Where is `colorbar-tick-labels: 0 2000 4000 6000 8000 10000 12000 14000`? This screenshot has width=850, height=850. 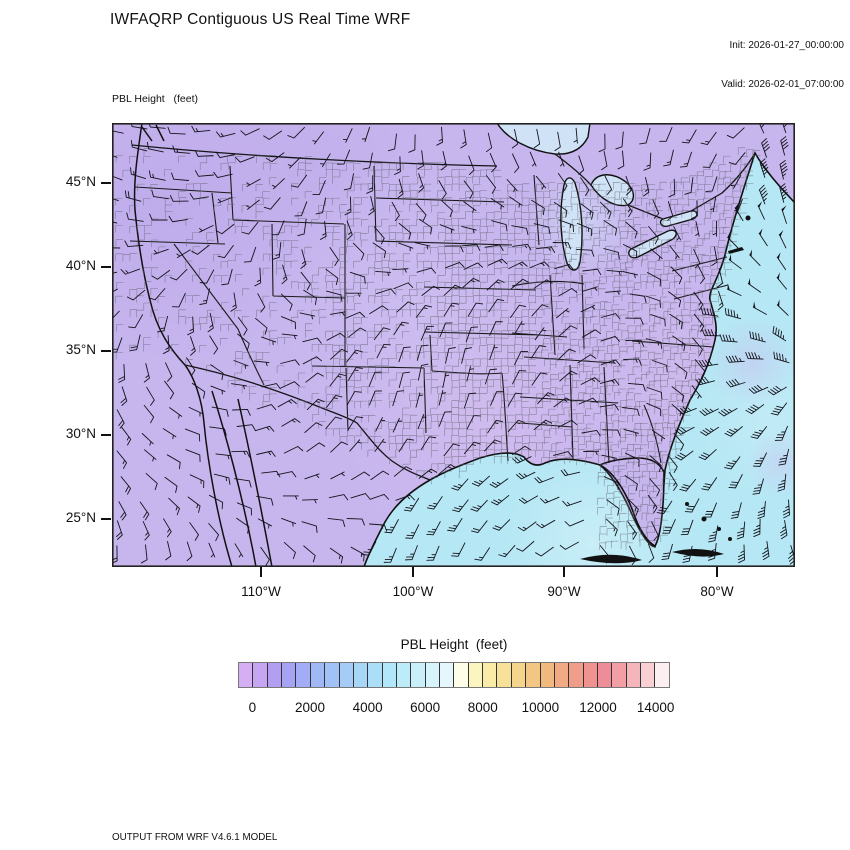 colorbar-tick-labels: 0 2000 4000 6000 8000 10000 12000 14000 is located at coordinates (425, 710).